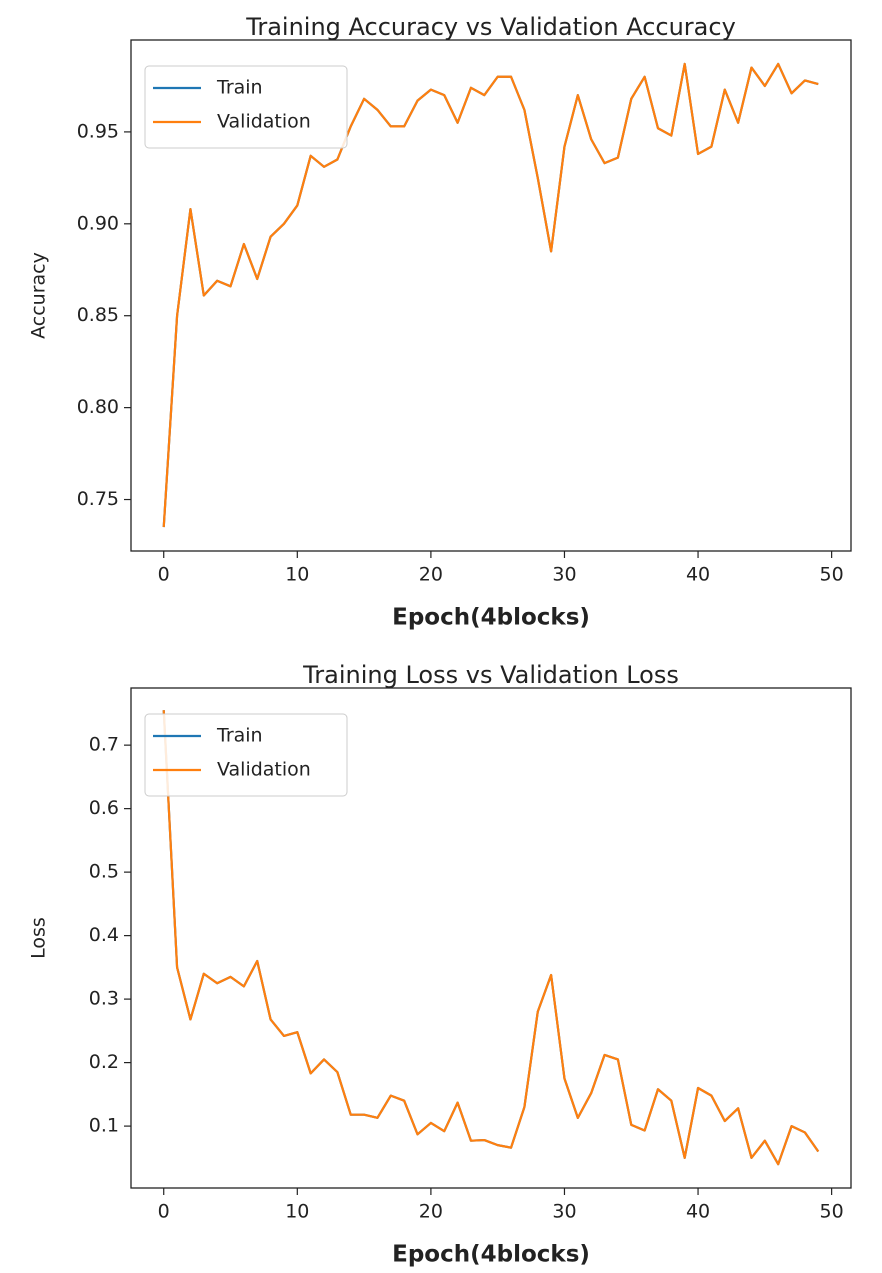  Describe the element at coordinates (98, 131) in the screenshot. I see `y-tick-label: 0.95` at that location.